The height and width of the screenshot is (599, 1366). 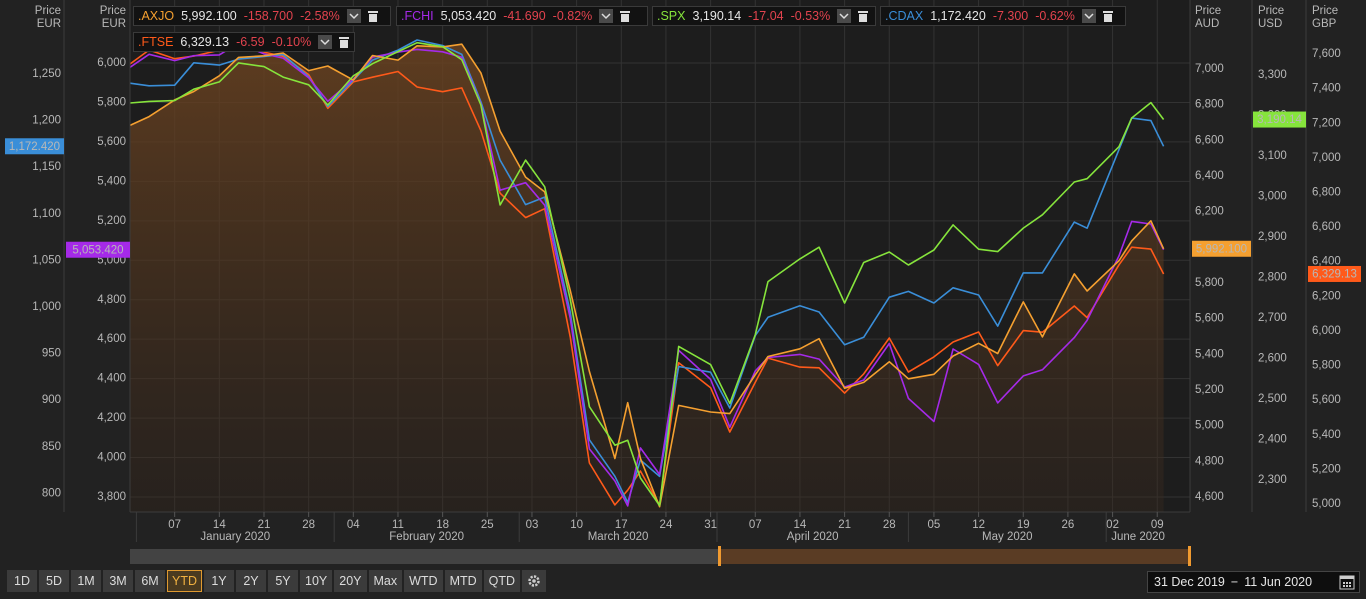 What do you see at coordinates (264, 525) in the screenshot?
I see `x-tick-label: 21` at bounding box center [264, 525].